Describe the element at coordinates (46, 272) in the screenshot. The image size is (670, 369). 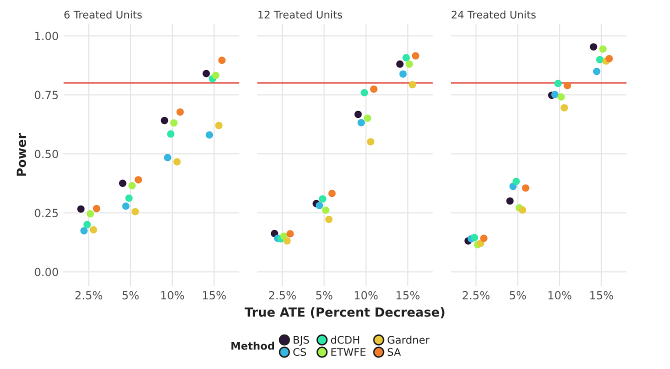
I see `y-tick-label: 0.00` at that location.